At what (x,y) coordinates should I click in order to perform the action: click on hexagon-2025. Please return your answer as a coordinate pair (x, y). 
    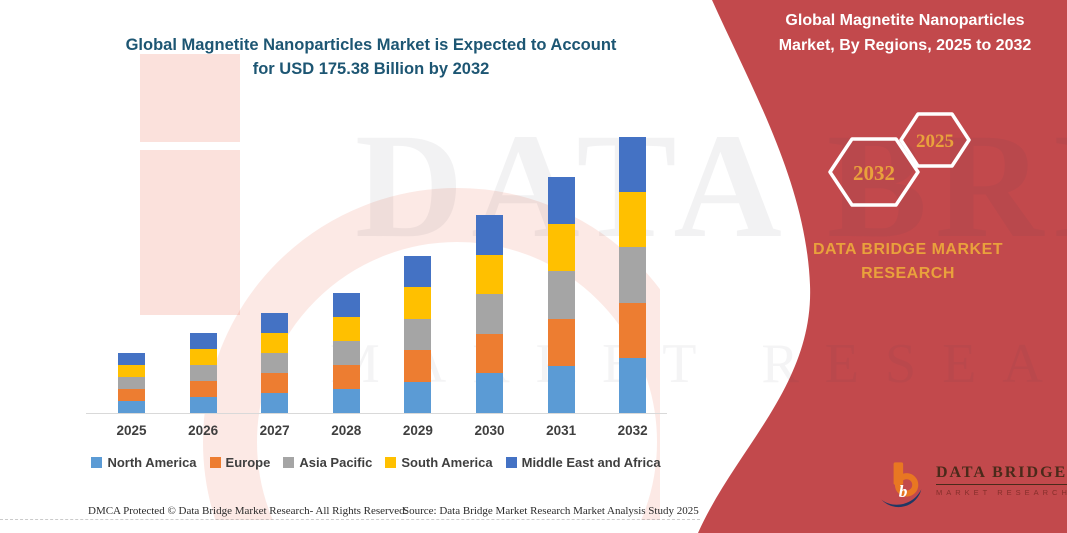
    Looking at the image, I should click on (935, 140).